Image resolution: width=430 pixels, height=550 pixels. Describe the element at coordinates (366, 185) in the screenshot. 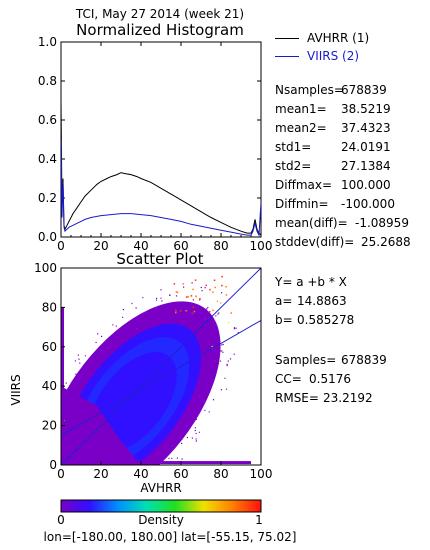

I see `stat-value: 100.000` at that location.